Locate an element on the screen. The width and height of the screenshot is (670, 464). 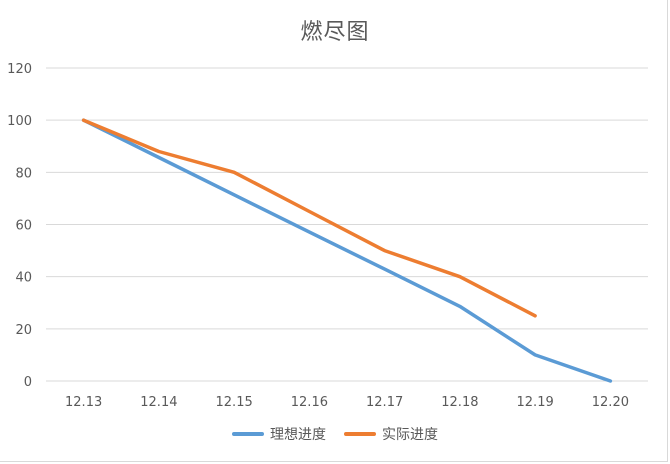
legend-item-actual: 实际进度 is located at coordinates (391, 434).